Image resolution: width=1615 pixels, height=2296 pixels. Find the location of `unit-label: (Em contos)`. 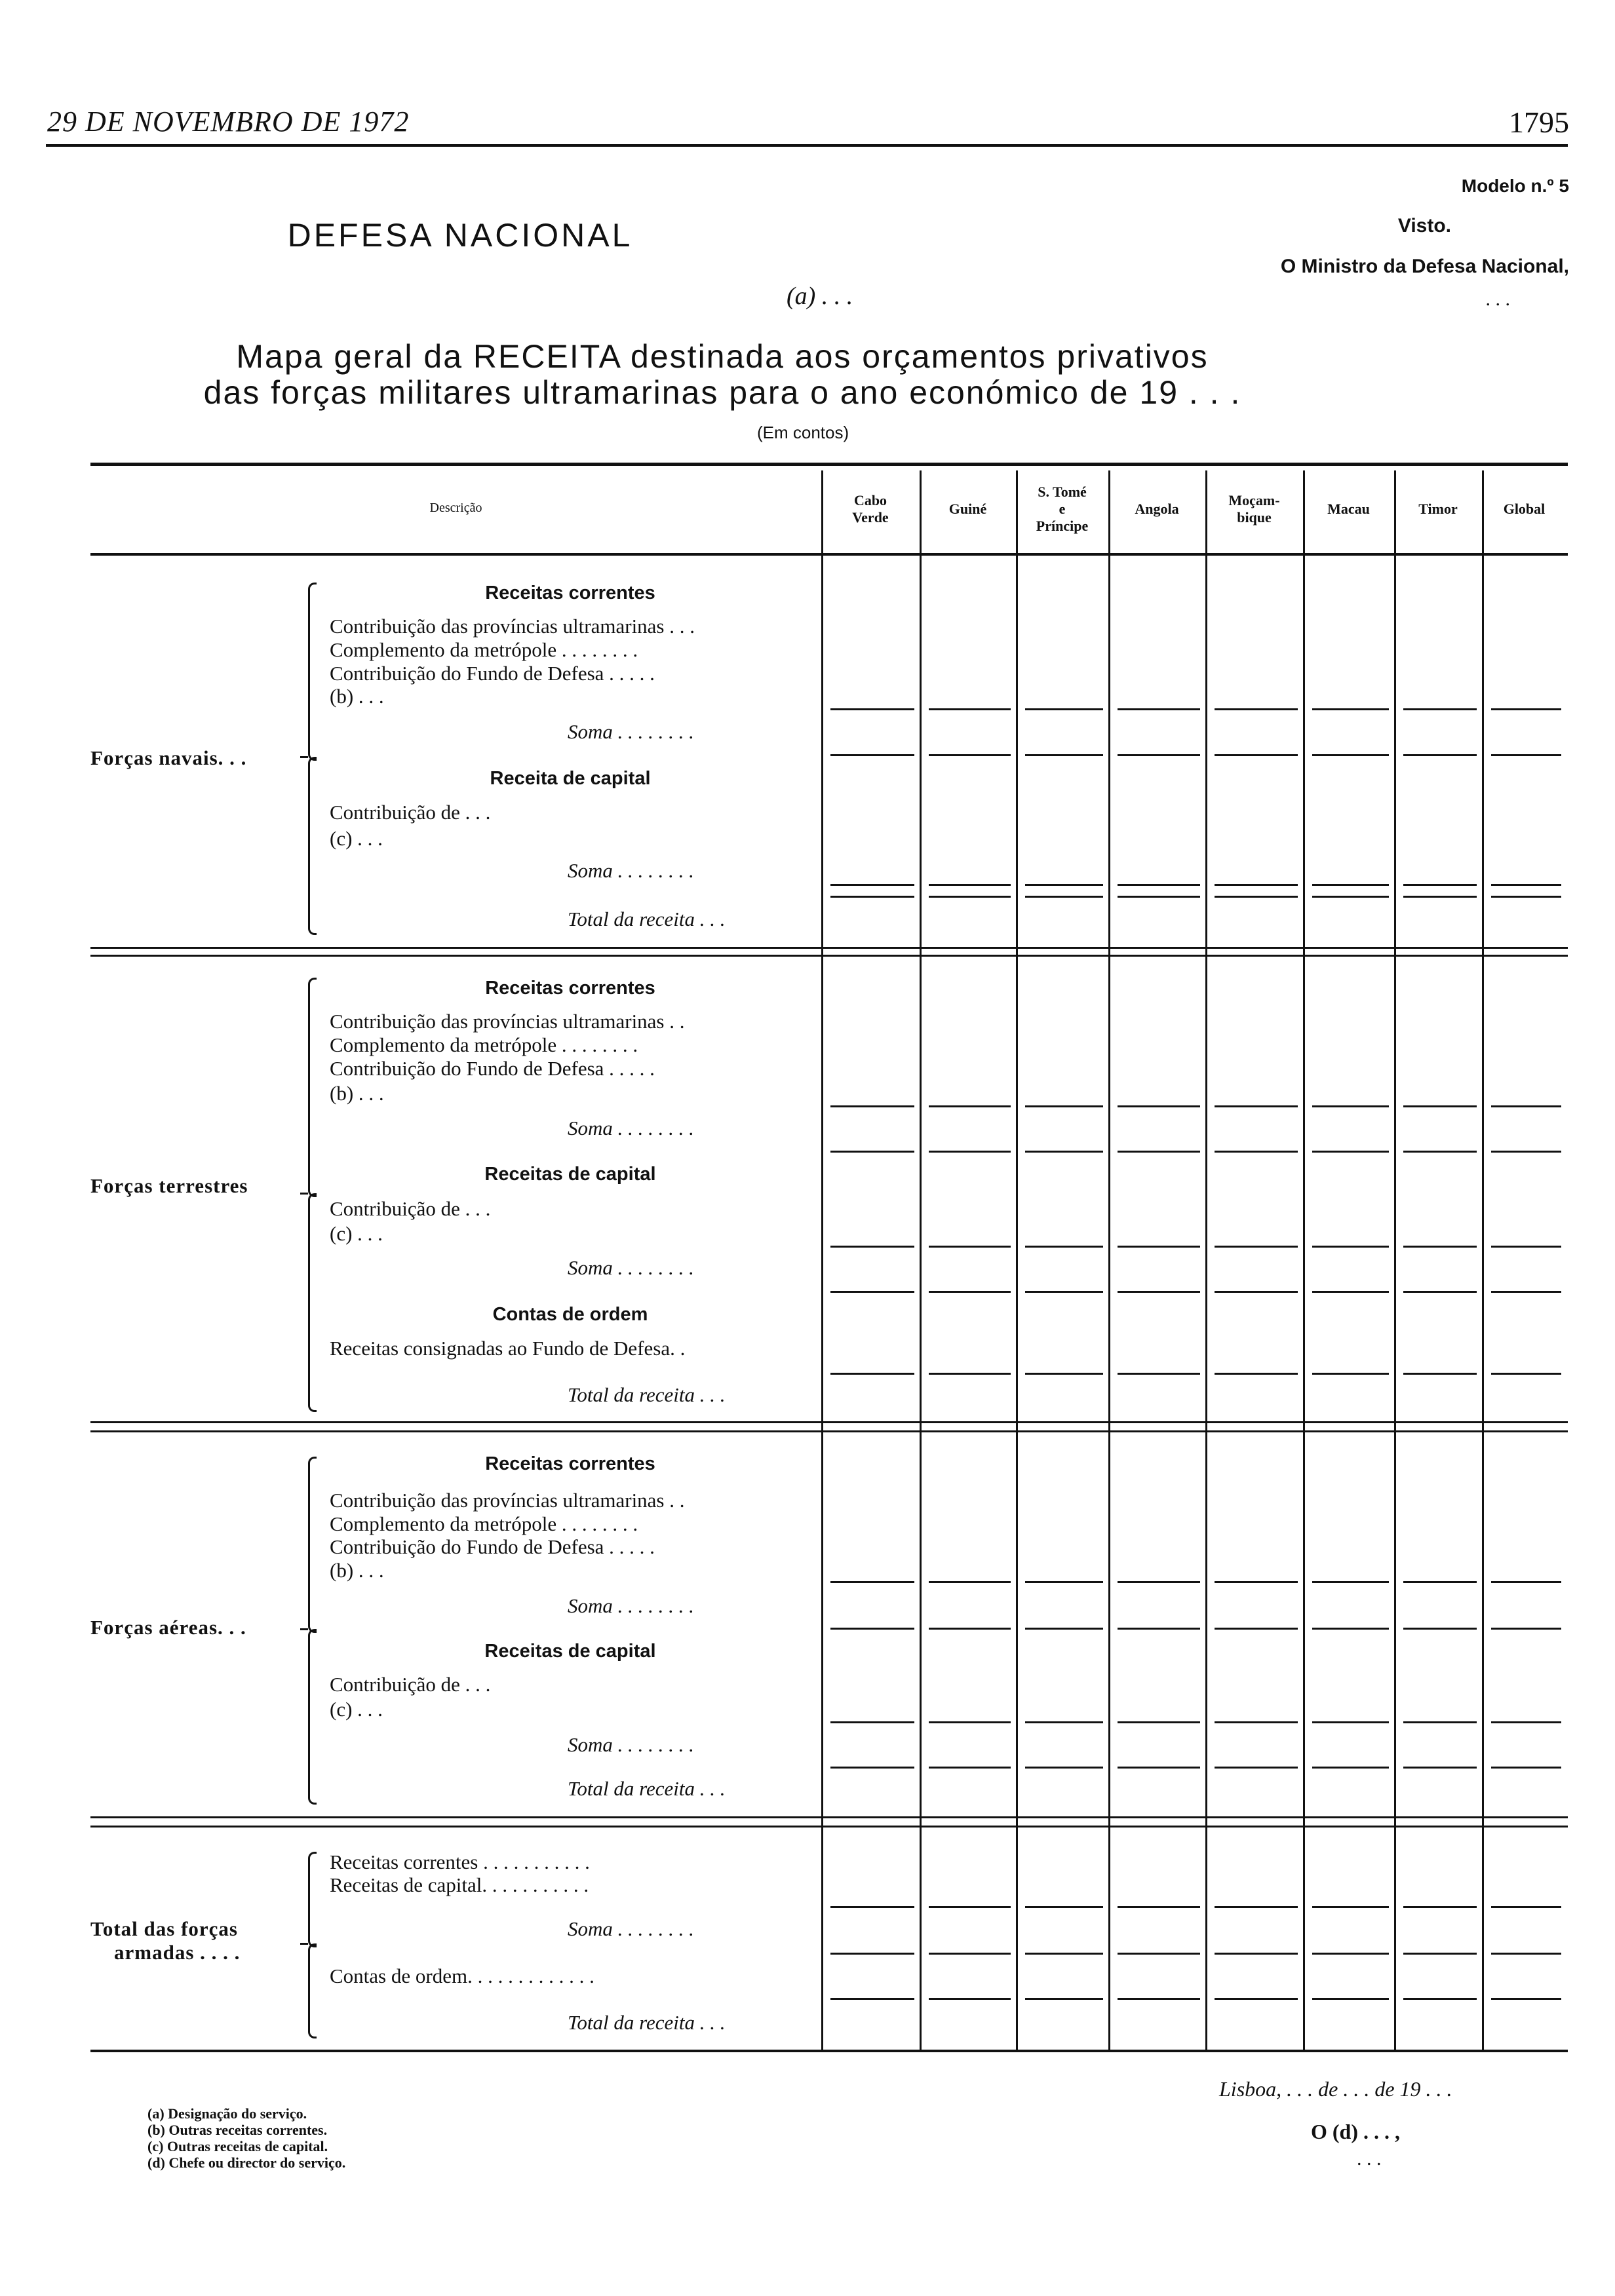

unit-label: (Em contos) is located at coordinates (803, 432).